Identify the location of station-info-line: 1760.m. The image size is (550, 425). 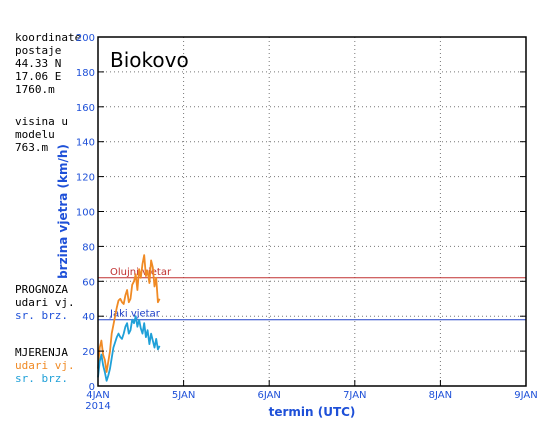
(35, 89).